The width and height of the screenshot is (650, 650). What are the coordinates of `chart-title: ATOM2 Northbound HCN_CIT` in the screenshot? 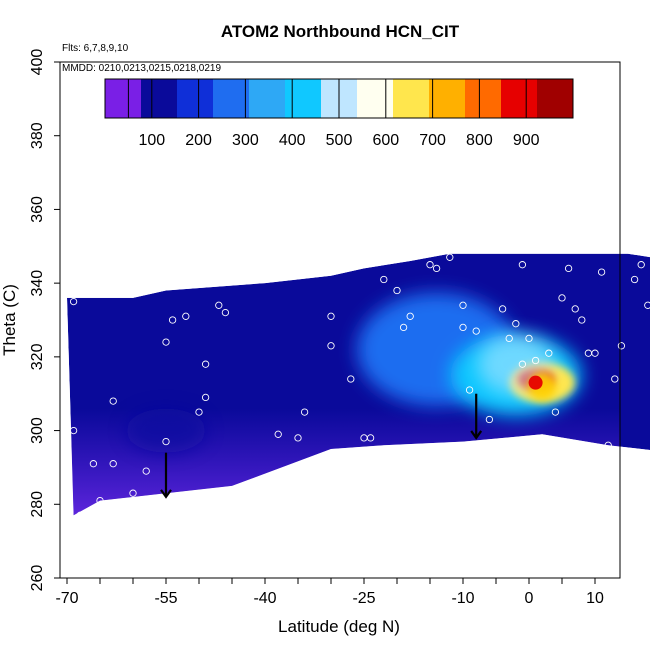 It's located at (340, 31).